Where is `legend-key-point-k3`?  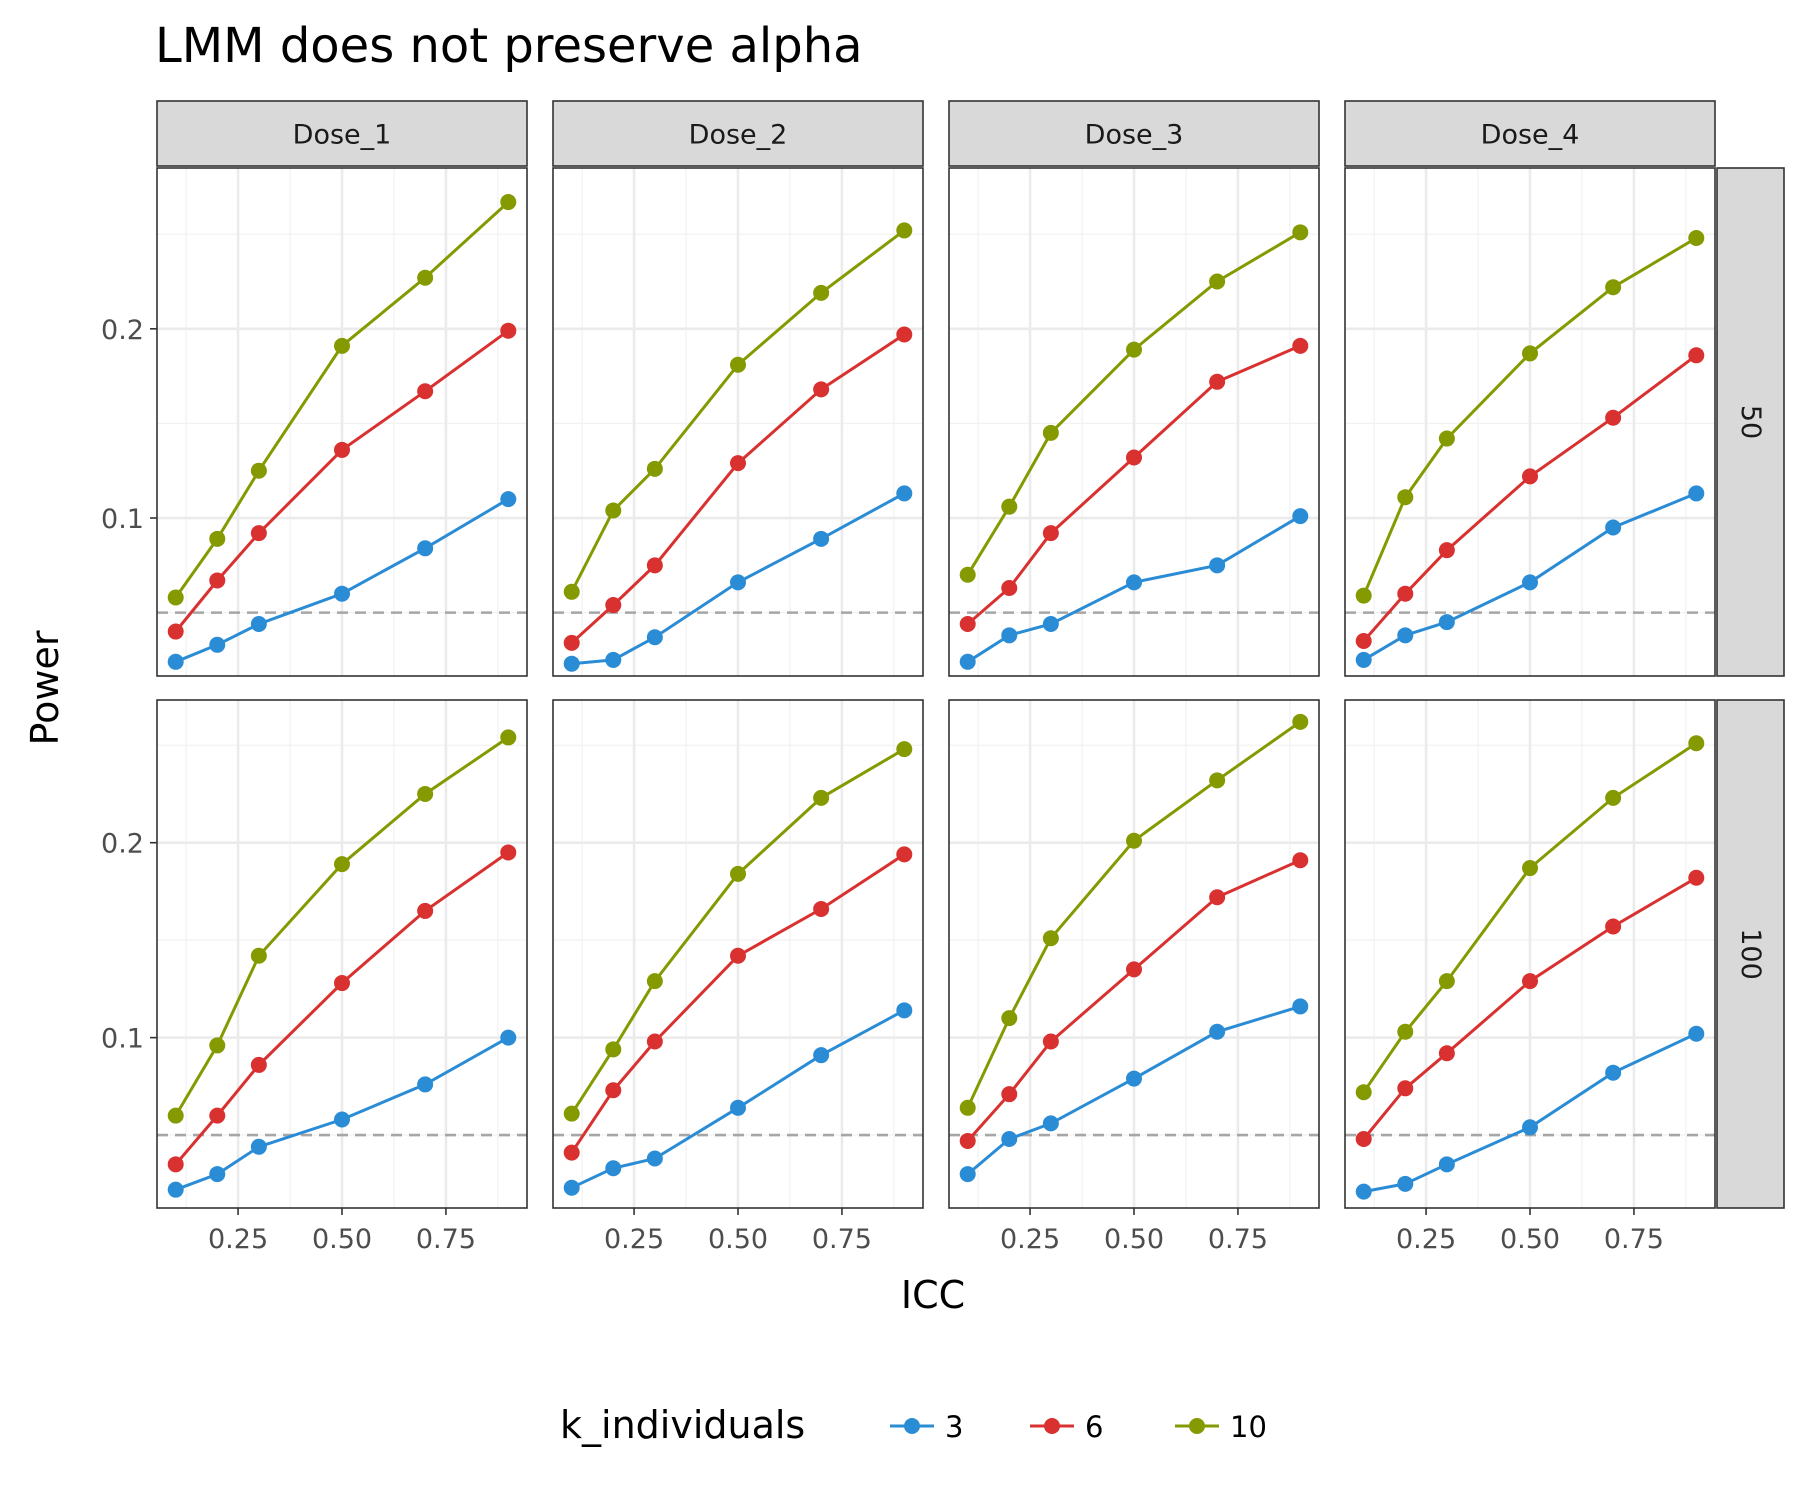
legend-key-point-k3 is located at coordinates (912, 1426).